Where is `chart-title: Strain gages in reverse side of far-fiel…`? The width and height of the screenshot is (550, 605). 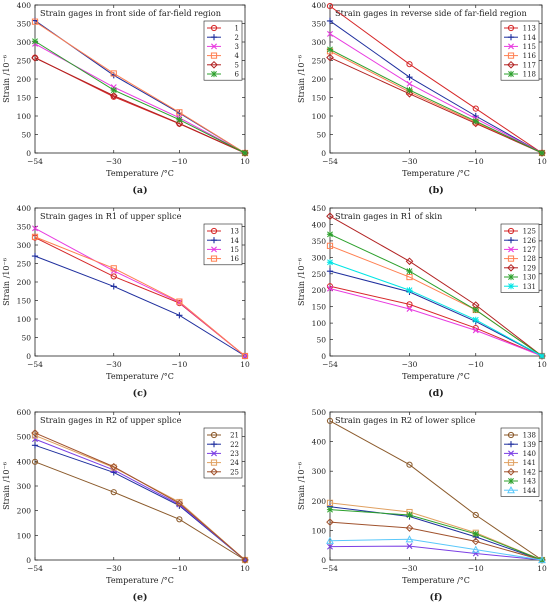
chart-title: Strain gages in reverse side of far-fiel… is located at coordinates (431, 13).